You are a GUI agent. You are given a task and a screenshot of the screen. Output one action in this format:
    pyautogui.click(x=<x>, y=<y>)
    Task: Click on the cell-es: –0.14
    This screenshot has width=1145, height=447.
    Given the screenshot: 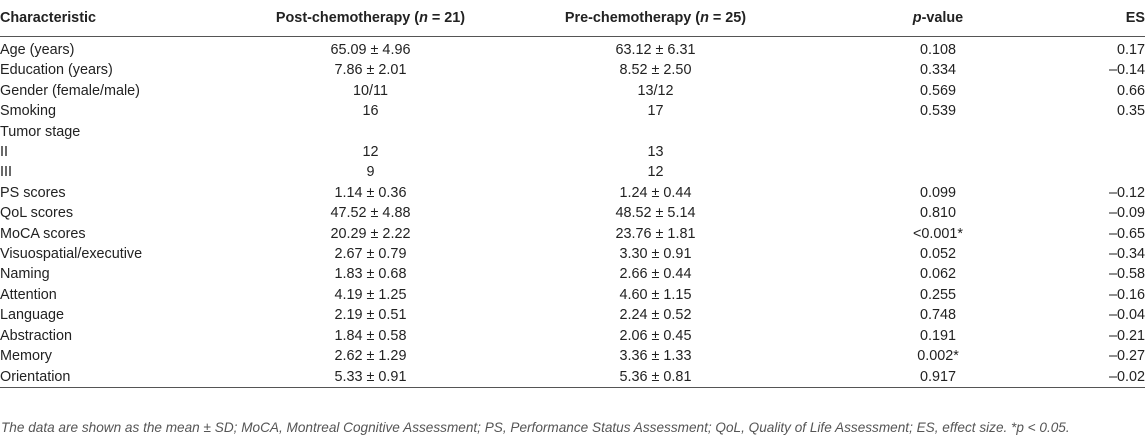 What is the action you would take?
    pyautogui.click(x=1126, y=70)
    